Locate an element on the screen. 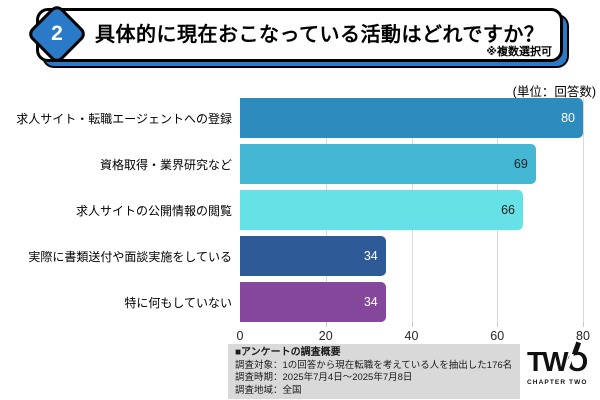  bar-value-label: 80 is located at coordinates (568, 118).